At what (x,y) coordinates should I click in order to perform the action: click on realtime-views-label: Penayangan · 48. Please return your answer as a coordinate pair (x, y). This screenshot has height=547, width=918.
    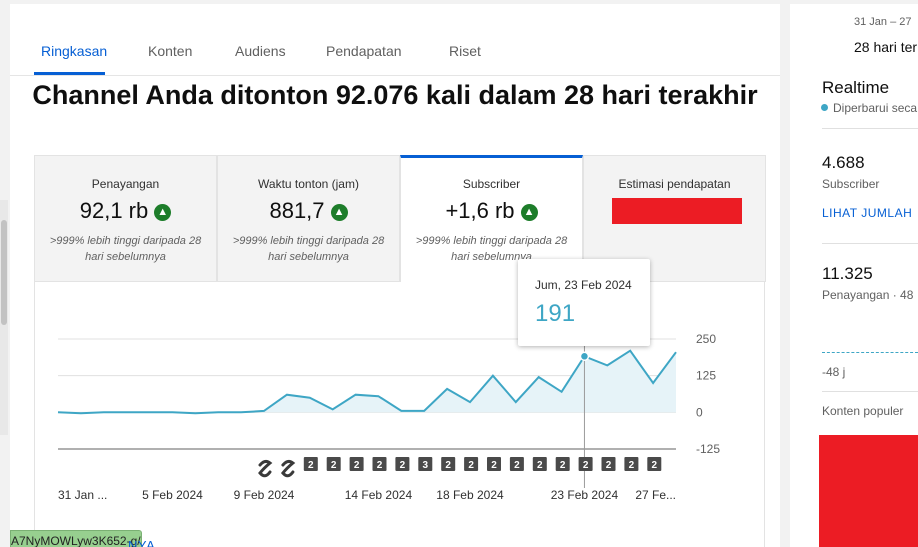
    Looking at the image, I should click on (868, 295).